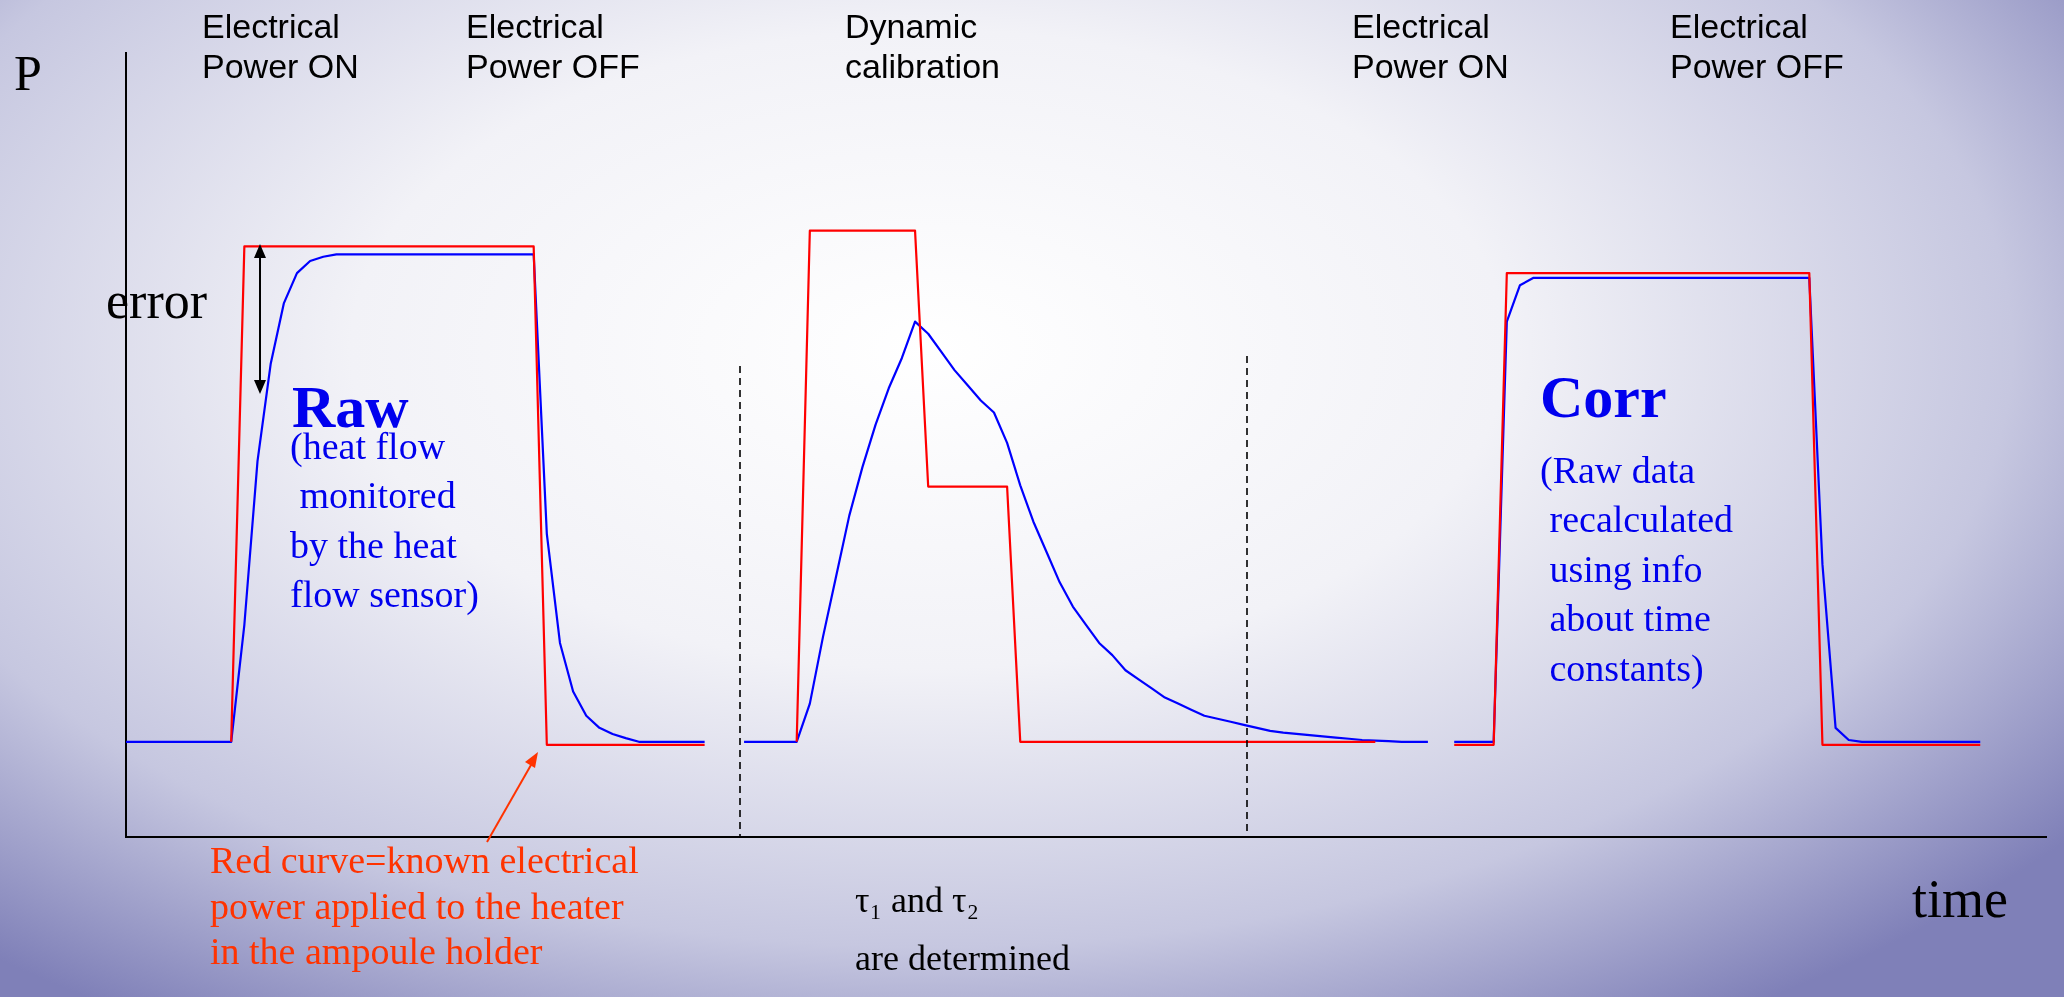 This screenshot has width=2064, height=997. What do you see at coordinates (922, 46) in the screenshot?
I see `text: Dynamic calibration` at bounding box center [922, 46].